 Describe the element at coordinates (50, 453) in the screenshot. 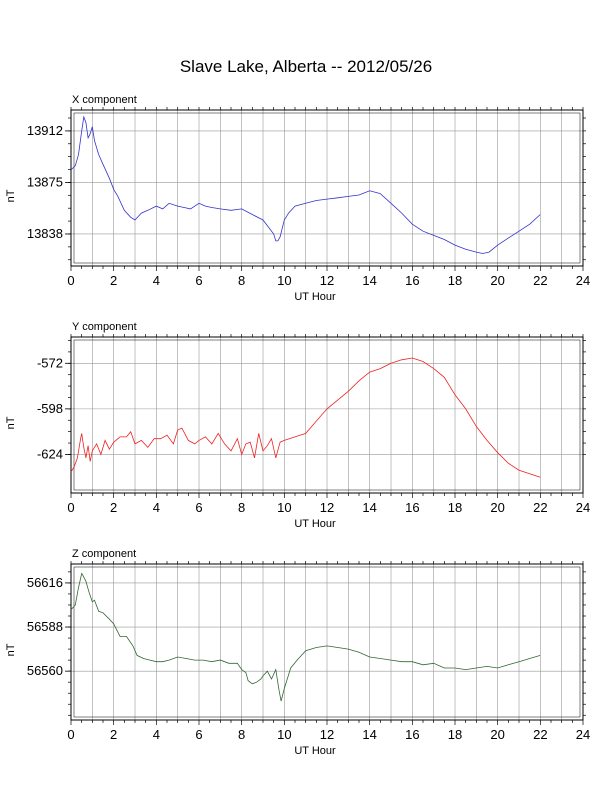

I see `y-tick-label: -624` at that location.